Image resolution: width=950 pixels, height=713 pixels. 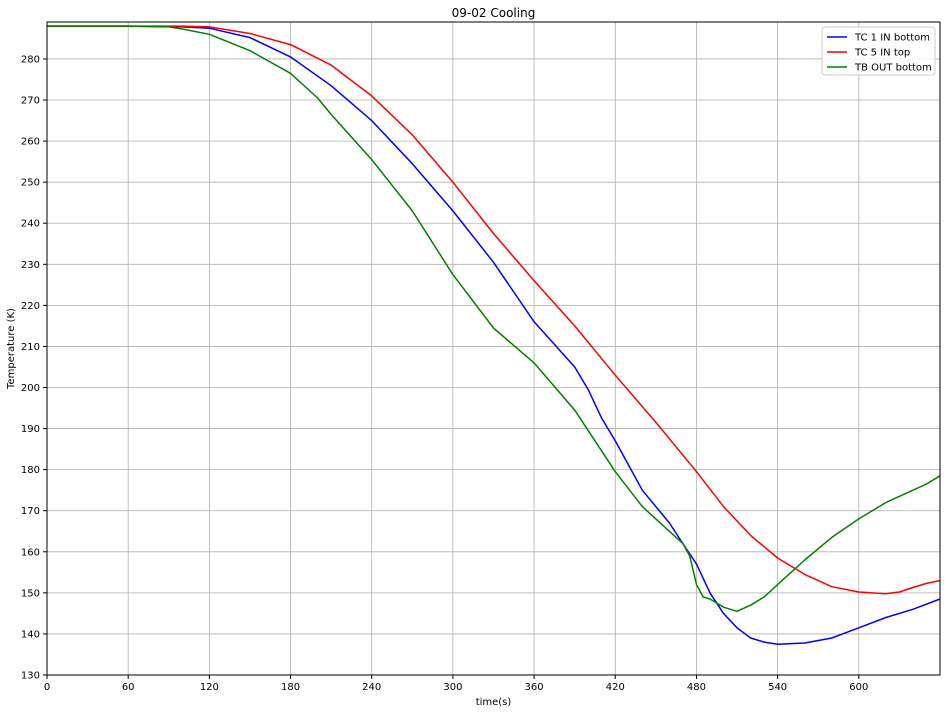 I want to click on y-tick-label: 240, so click(x=30, y=224).